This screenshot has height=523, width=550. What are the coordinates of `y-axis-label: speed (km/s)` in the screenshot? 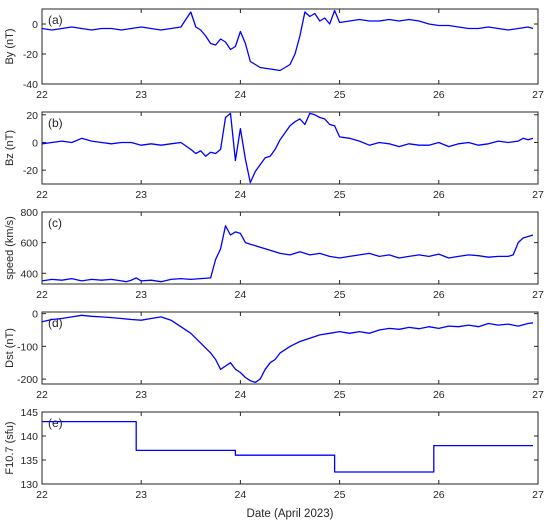 It's located at (10, 248).